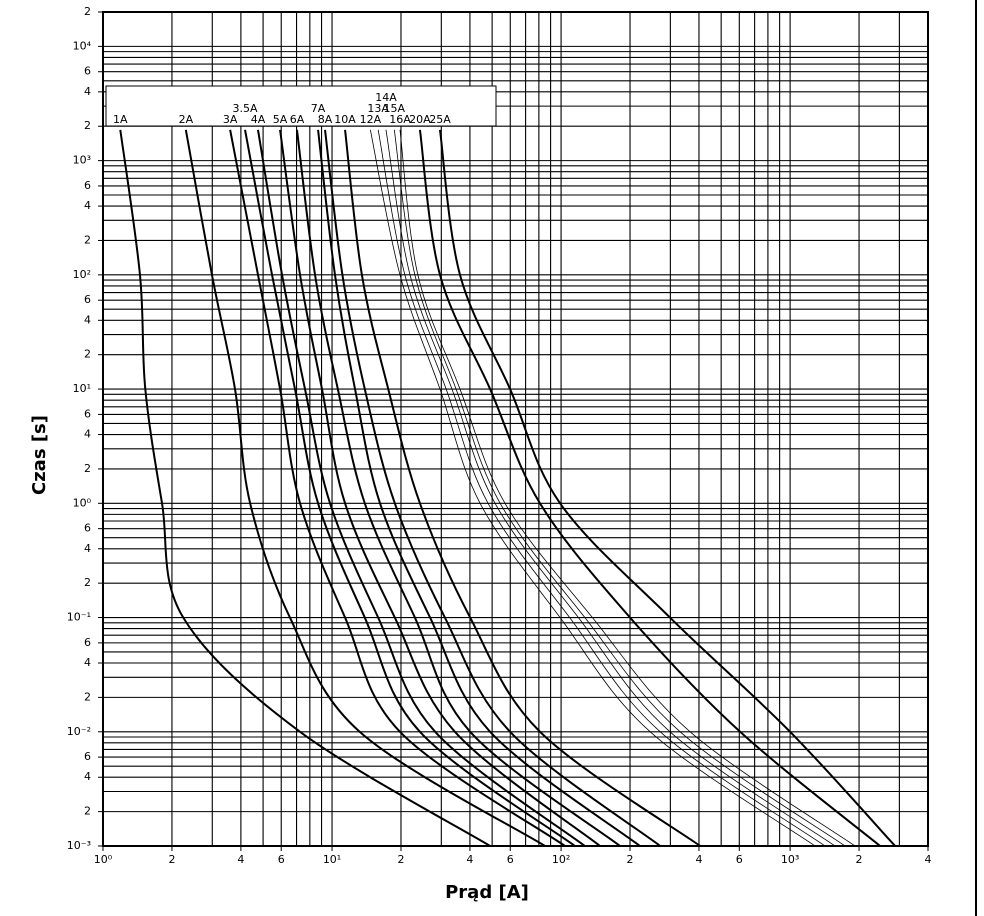 The width and height of the screenshot is (984, 916). I want to click on legend-label: 4A, so click(258, 119).